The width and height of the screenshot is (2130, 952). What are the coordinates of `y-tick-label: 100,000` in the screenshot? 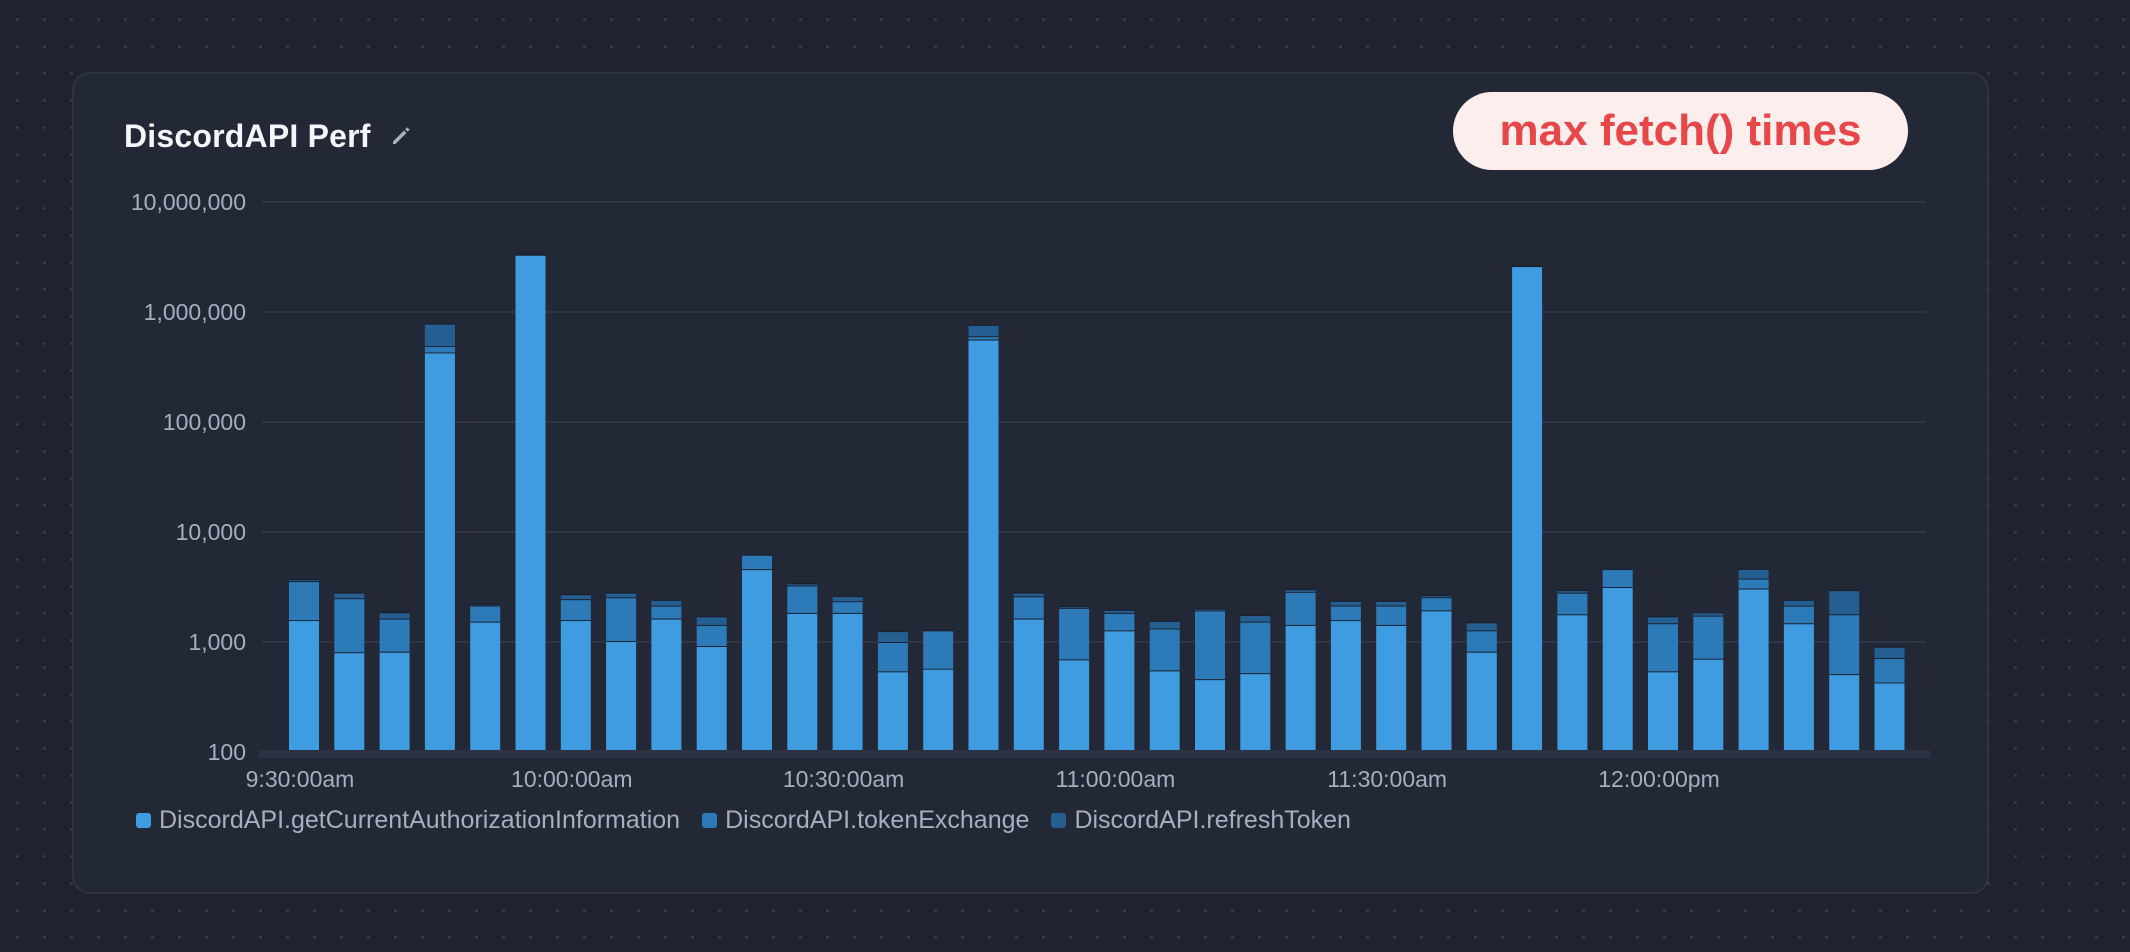 It's located at (204, 422).